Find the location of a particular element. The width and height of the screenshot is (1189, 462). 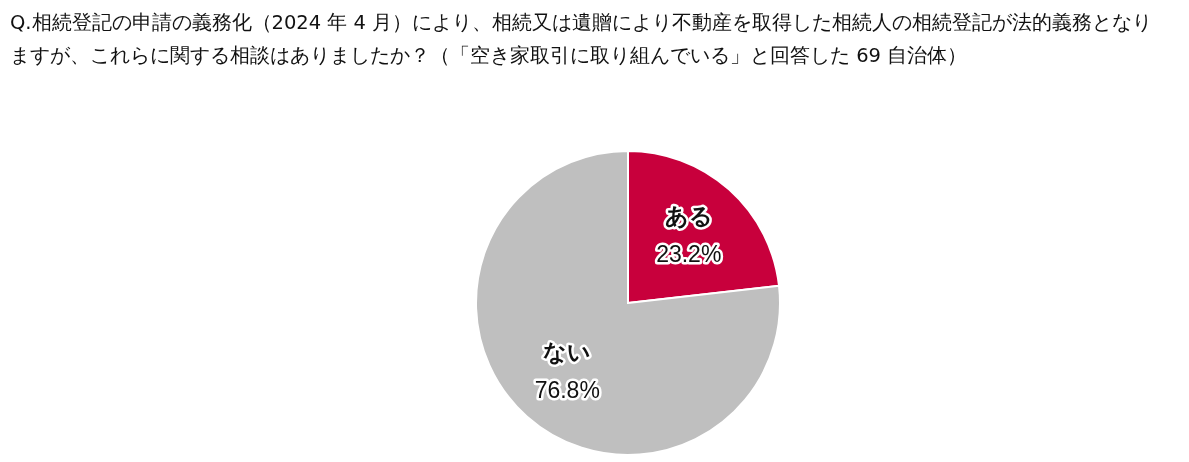

slice-label: ある is located at coordinates (688, 215).